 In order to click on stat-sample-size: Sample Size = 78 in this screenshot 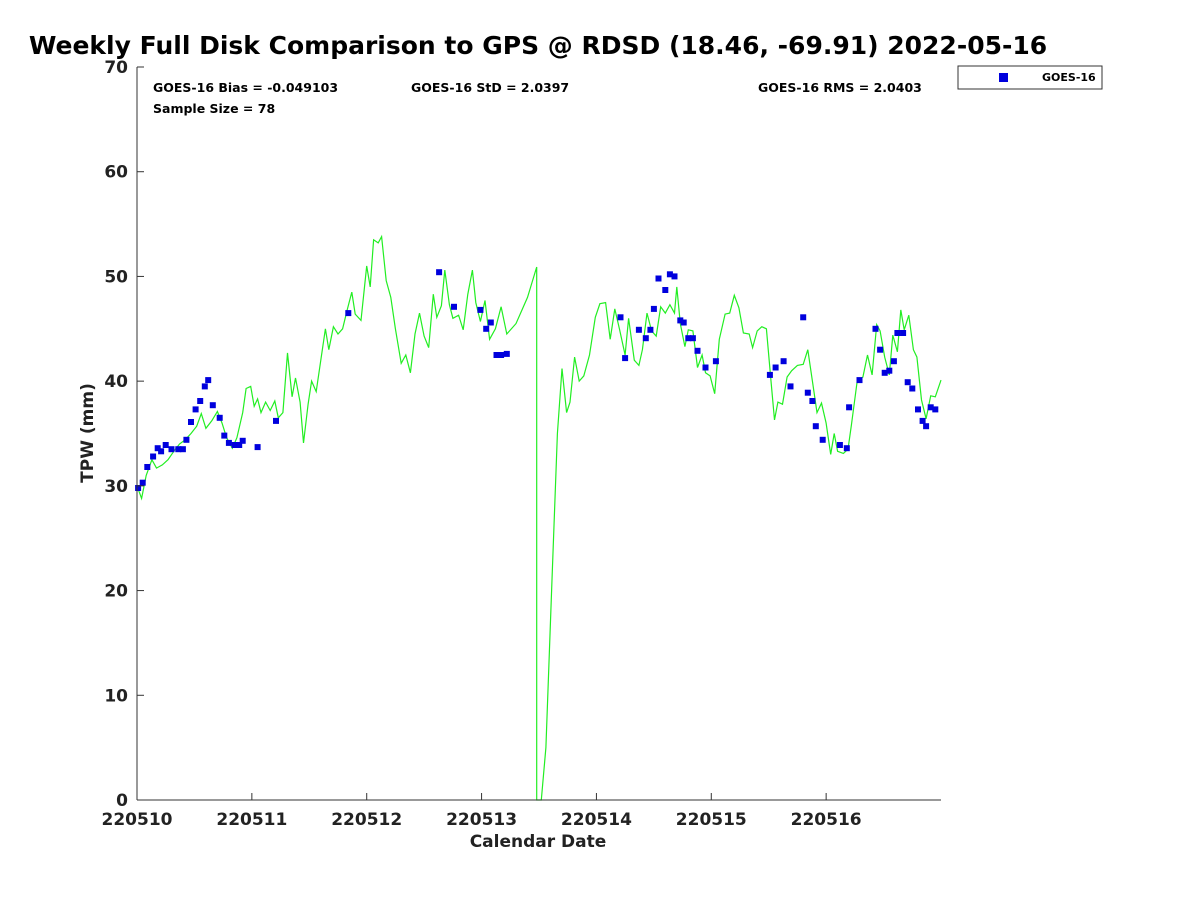, I will do `click(214, 108)`.